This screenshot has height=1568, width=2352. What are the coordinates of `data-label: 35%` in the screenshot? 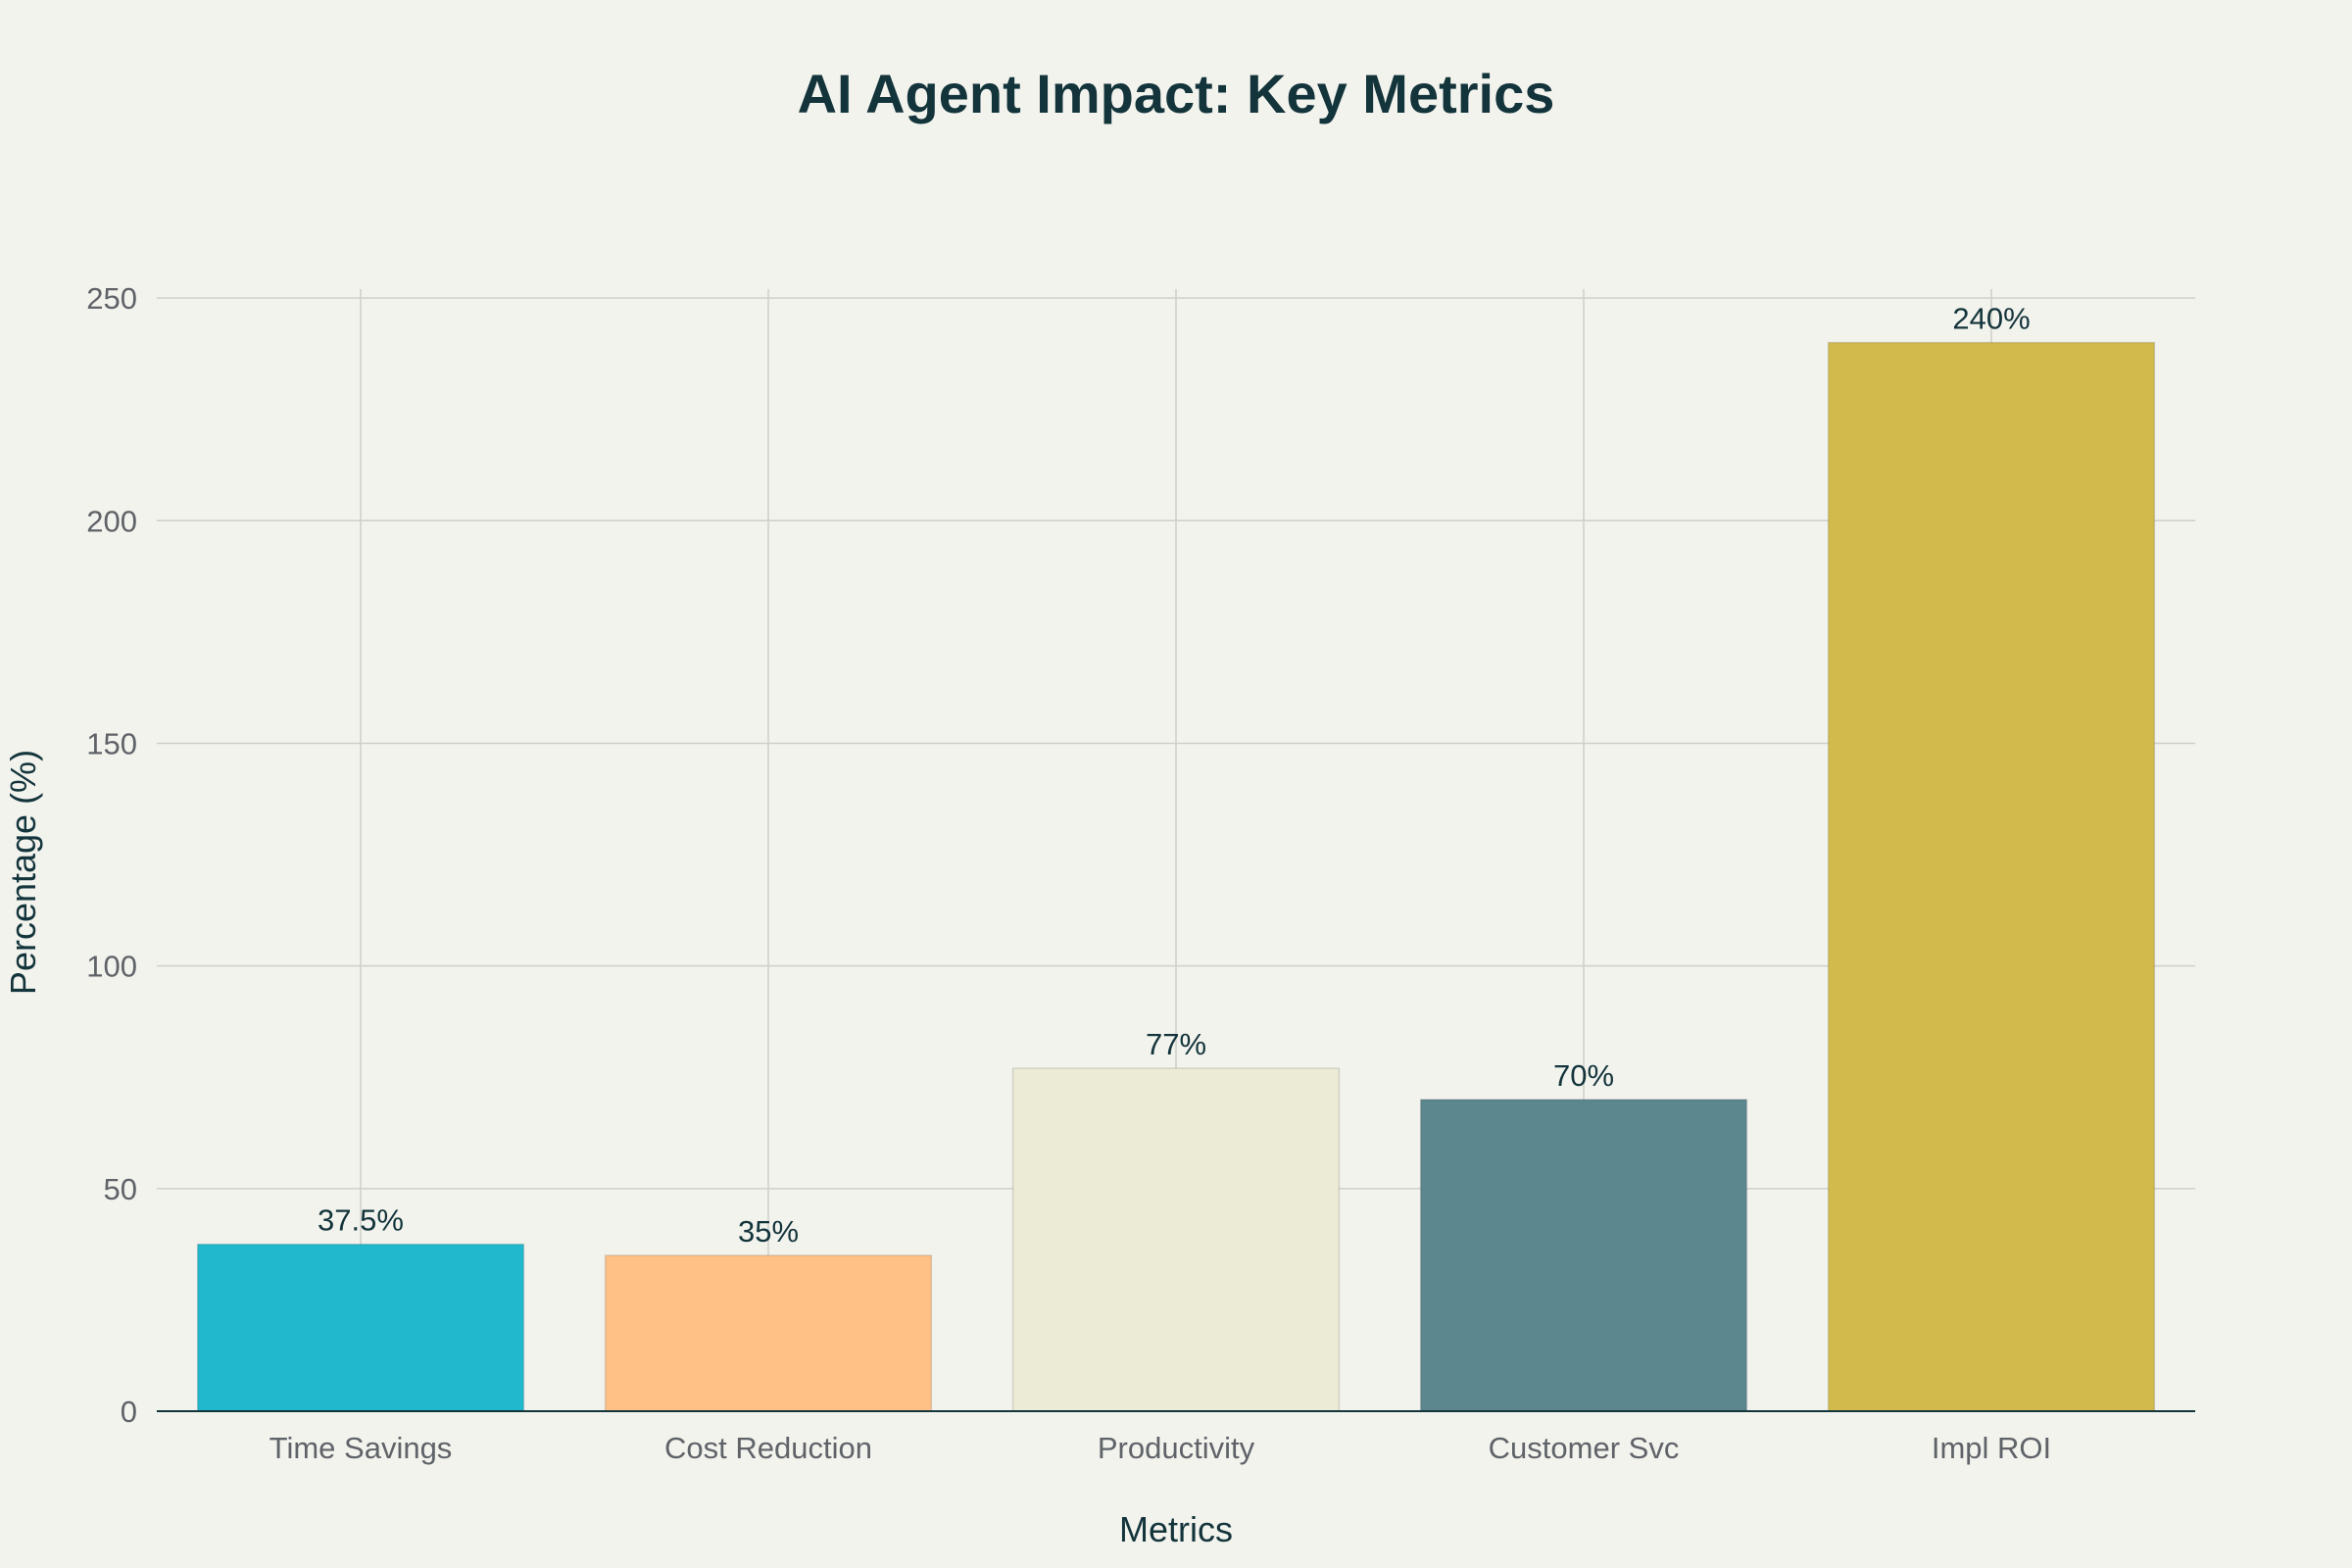 It's located at (768, 1231).